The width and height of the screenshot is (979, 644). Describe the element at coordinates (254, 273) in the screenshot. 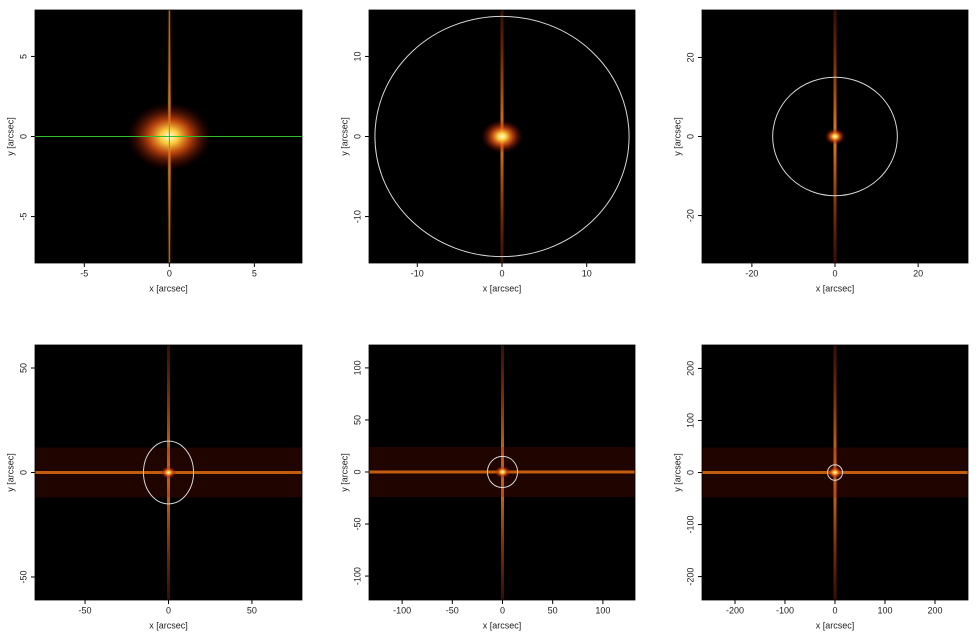

I see `x-tick-label: 5` at that location.